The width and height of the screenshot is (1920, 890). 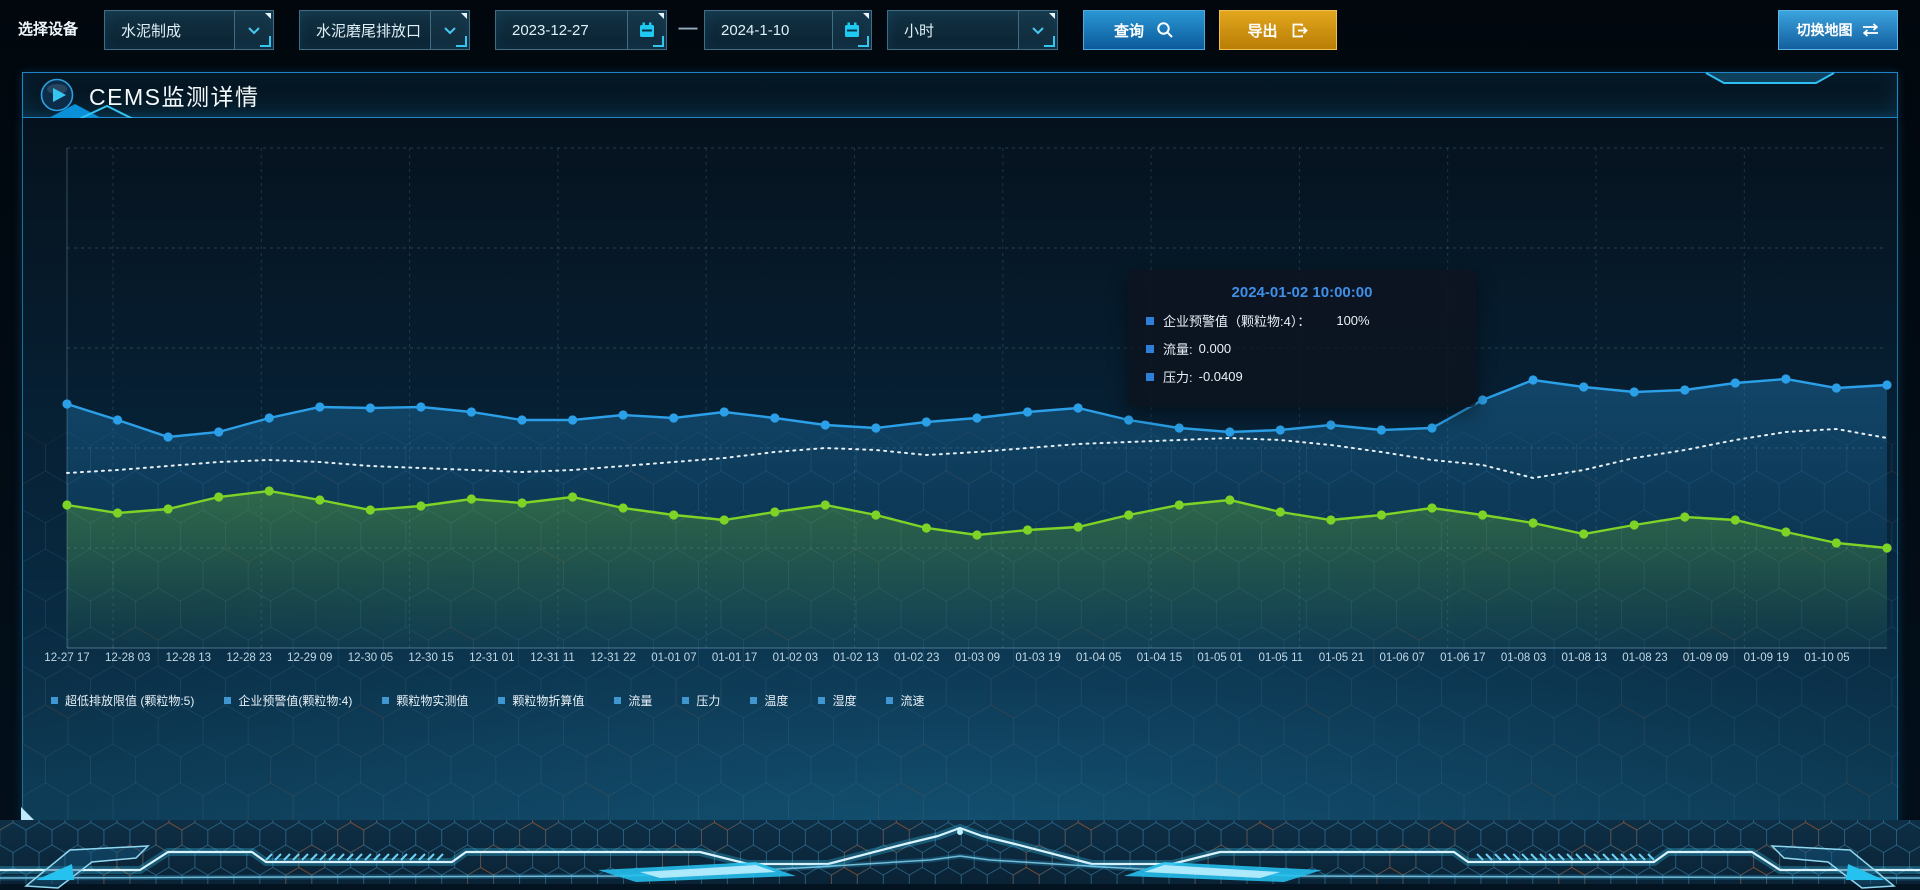 What do you see at coordinates (1037, 30) in the screenshot?
I see `interval-dropdown-toggle` at bounding box center [1037, 30].